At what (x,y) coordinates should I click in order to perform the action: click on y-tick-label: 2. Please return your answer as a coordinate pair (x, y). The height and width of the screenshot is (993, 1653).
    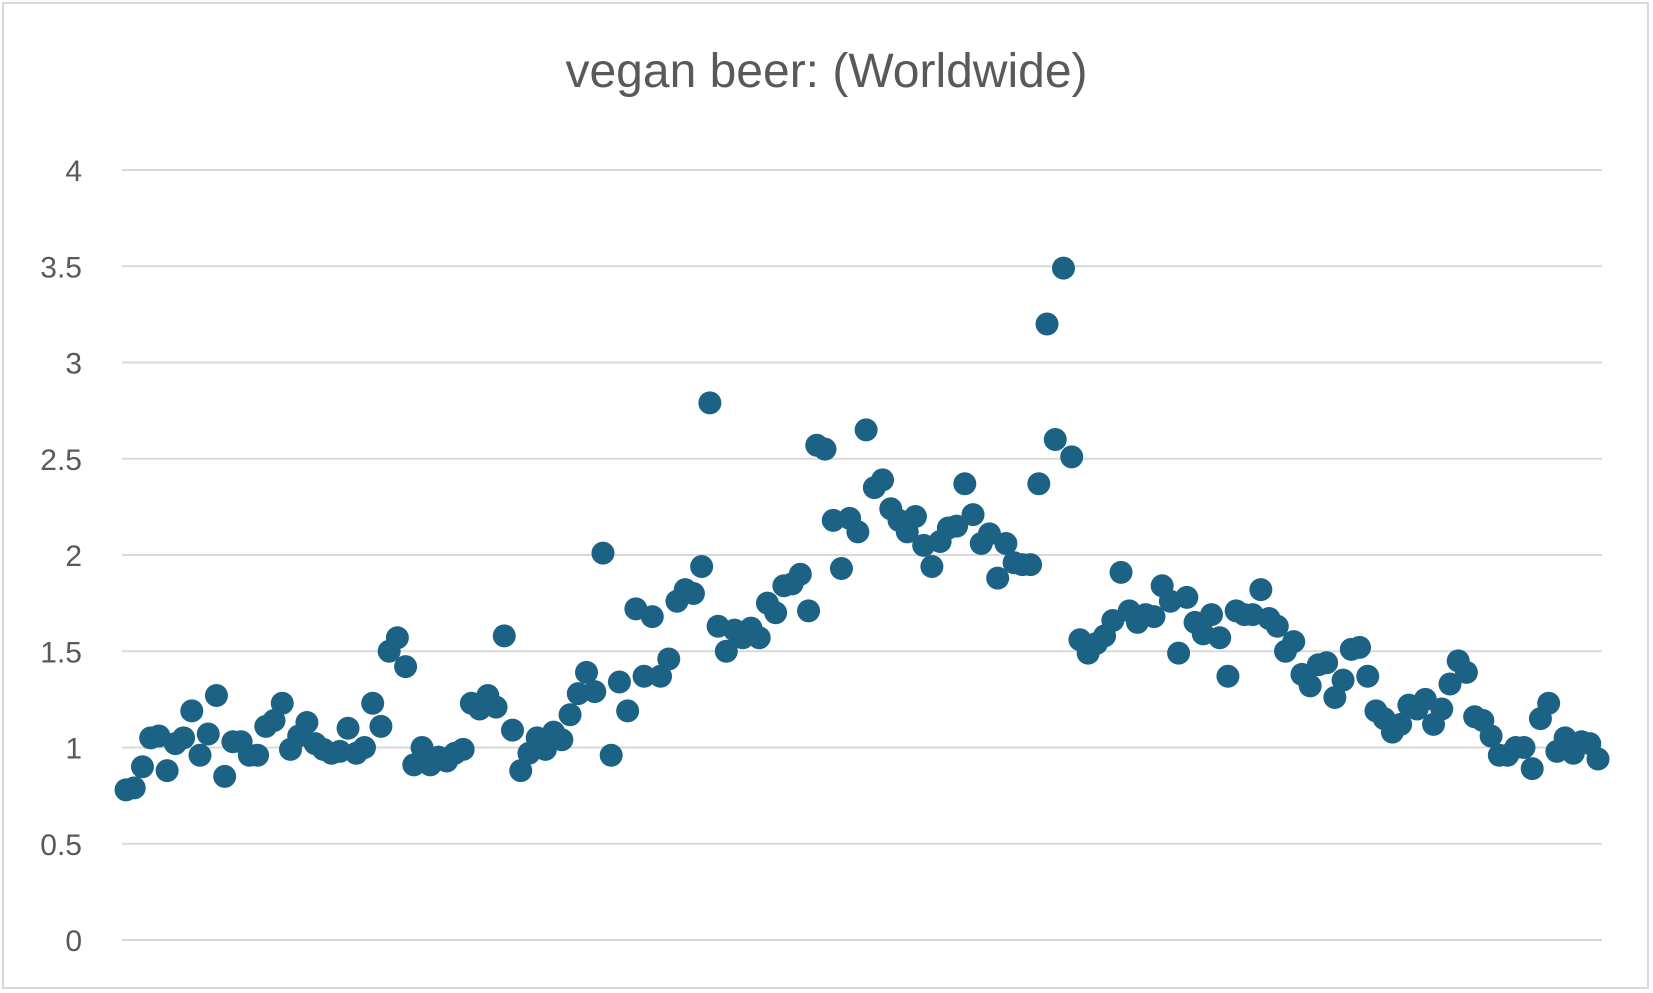
    Looking at the image, I should click on (73, 556).